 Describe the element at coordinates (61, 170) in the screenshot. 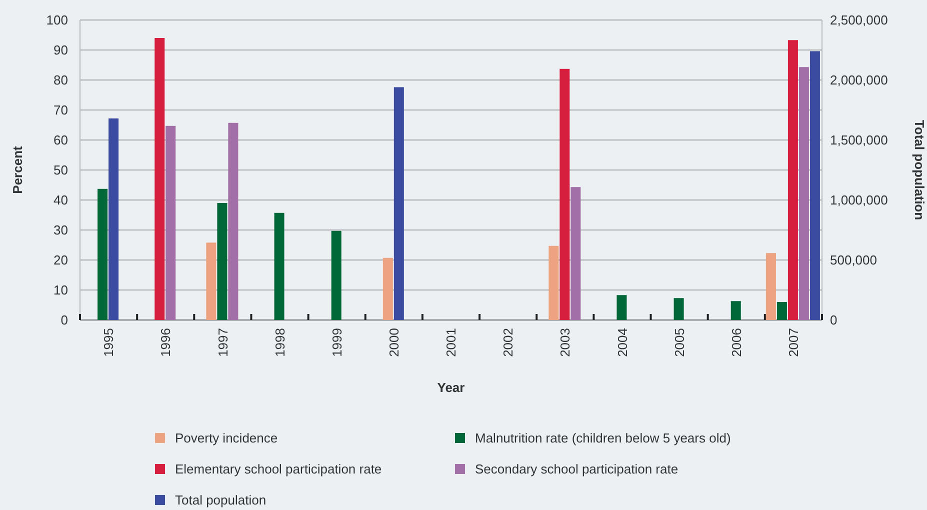

I see `y-tick-label: 50` at that location.